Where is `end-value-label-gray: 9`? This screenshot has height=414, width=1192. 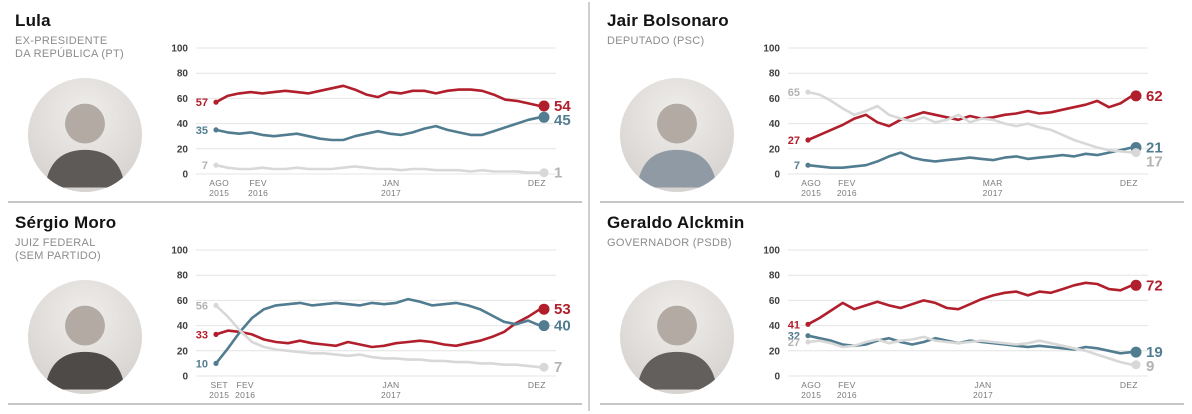
end-value-label-gray: 9 is located at coordinates (1150, 366).